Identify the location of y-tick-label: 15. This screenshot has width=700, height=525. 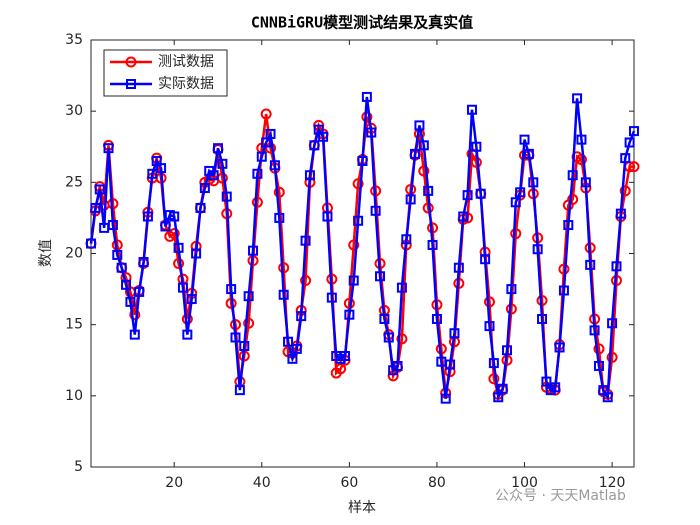
(74, 325).